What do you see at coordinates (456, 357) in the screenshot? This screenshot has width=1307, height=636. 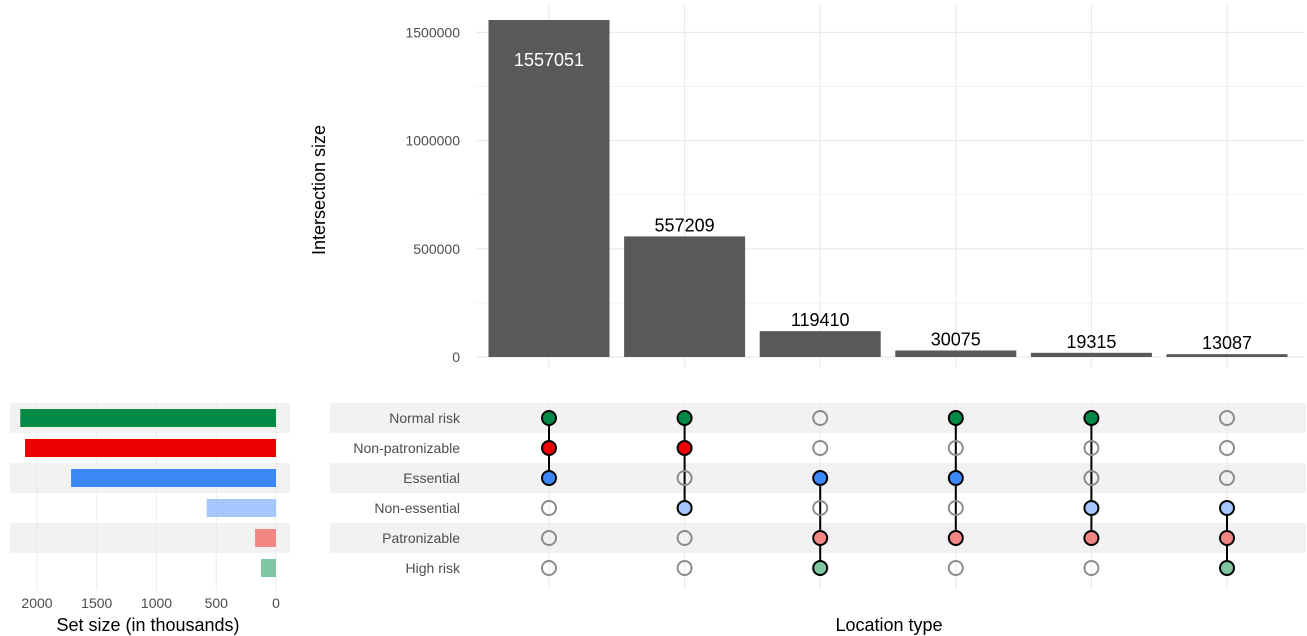 I see `y-tick-label: 0` at bounding box center [456, 357].